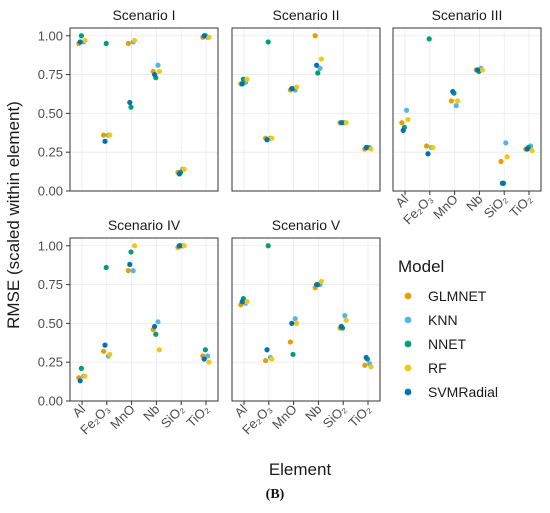 The image size is (550, 513). I want to click on legend-label: NNET, so click(447, 344).